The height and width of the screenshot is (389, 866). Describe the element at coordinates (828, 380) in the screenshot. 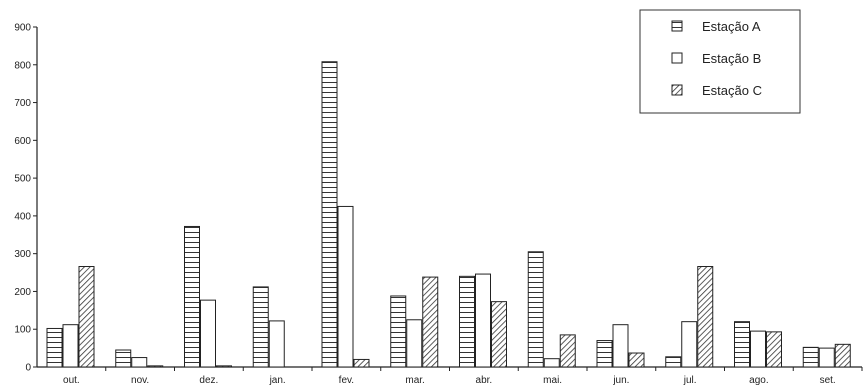

I see `x-tick-label: set.` at that location.